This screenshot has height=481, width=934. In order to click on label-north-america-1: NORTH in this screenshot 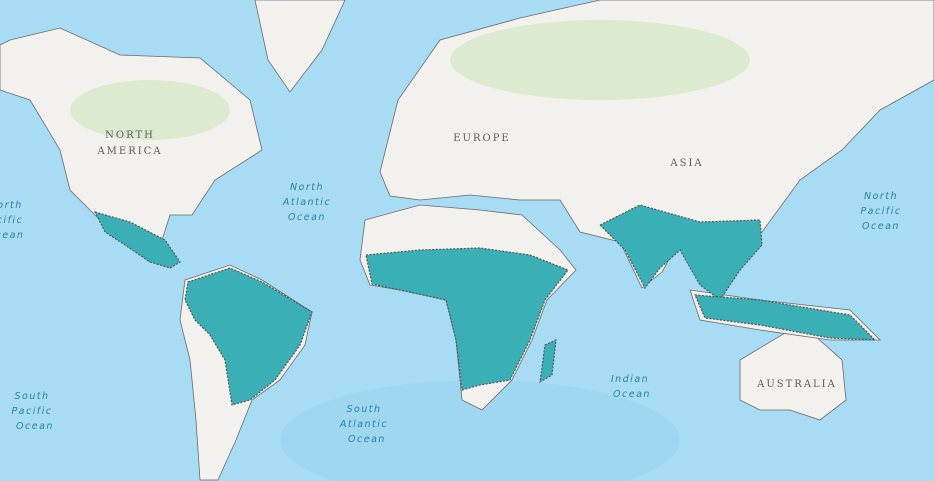, I will do `click(130, 135)`.